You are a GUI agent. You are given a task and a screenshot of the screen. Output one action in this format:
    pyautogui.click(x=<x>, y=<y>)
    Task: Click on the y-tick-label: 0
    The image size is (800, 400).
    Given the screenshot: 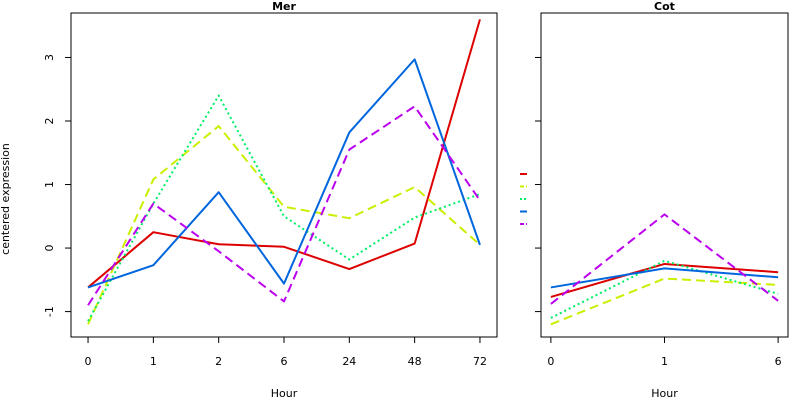 What is the action you would take?
    pyautogui.click(x=49, y=248)
    